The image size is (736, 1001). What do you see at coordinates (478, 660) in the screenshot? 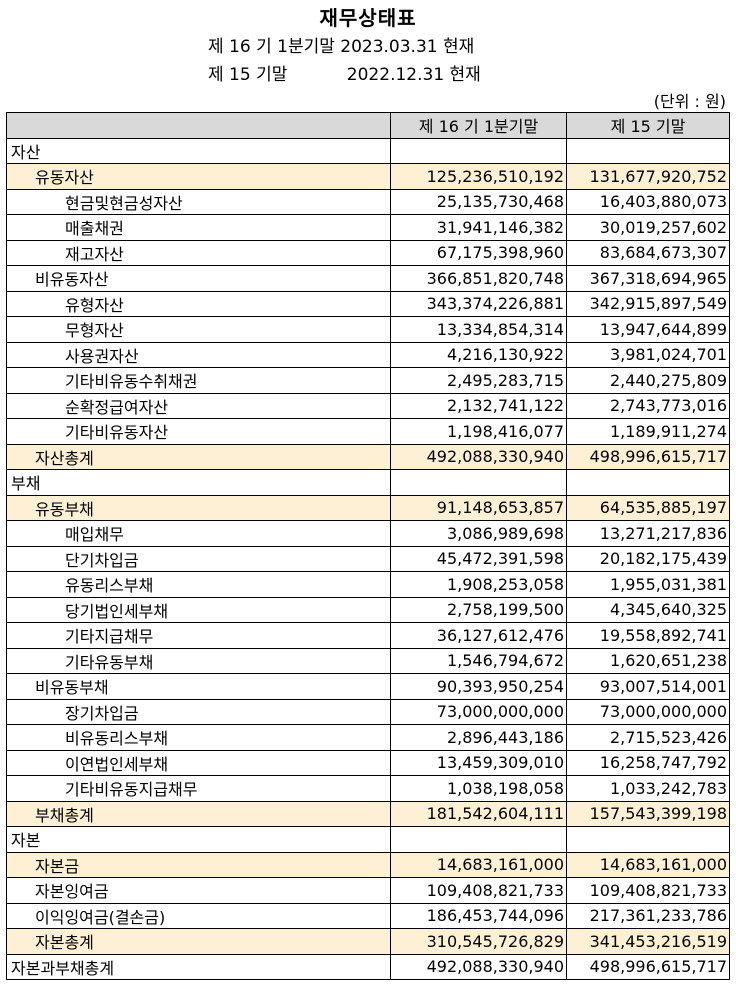
I see `current-period-amount: 1,546,794,672` at bounding box center [478, 660].